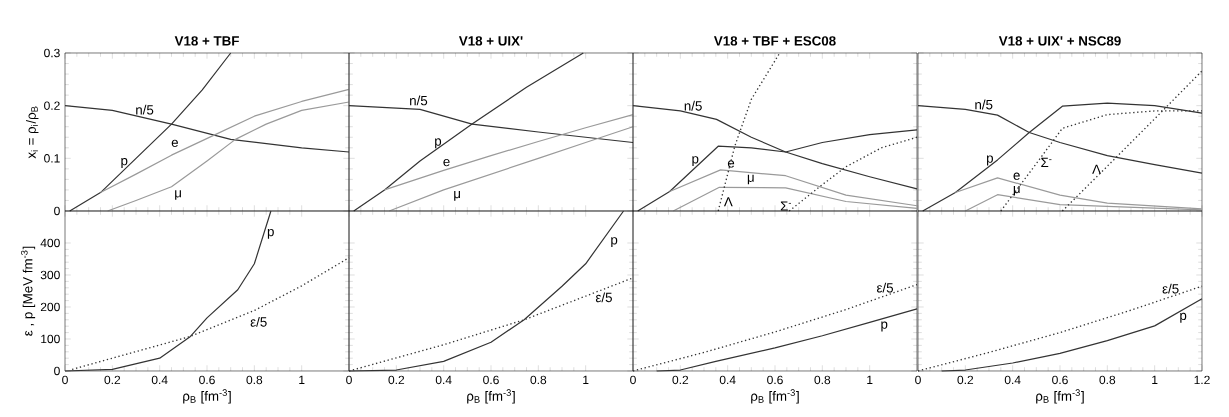 This screenshot has height=417, width=1229. What do you see at coordinates (1059, 41) in the screenshot?
I see `chart-title: V18 + UIX' + NSC89` at bounding box center [1059, 41].